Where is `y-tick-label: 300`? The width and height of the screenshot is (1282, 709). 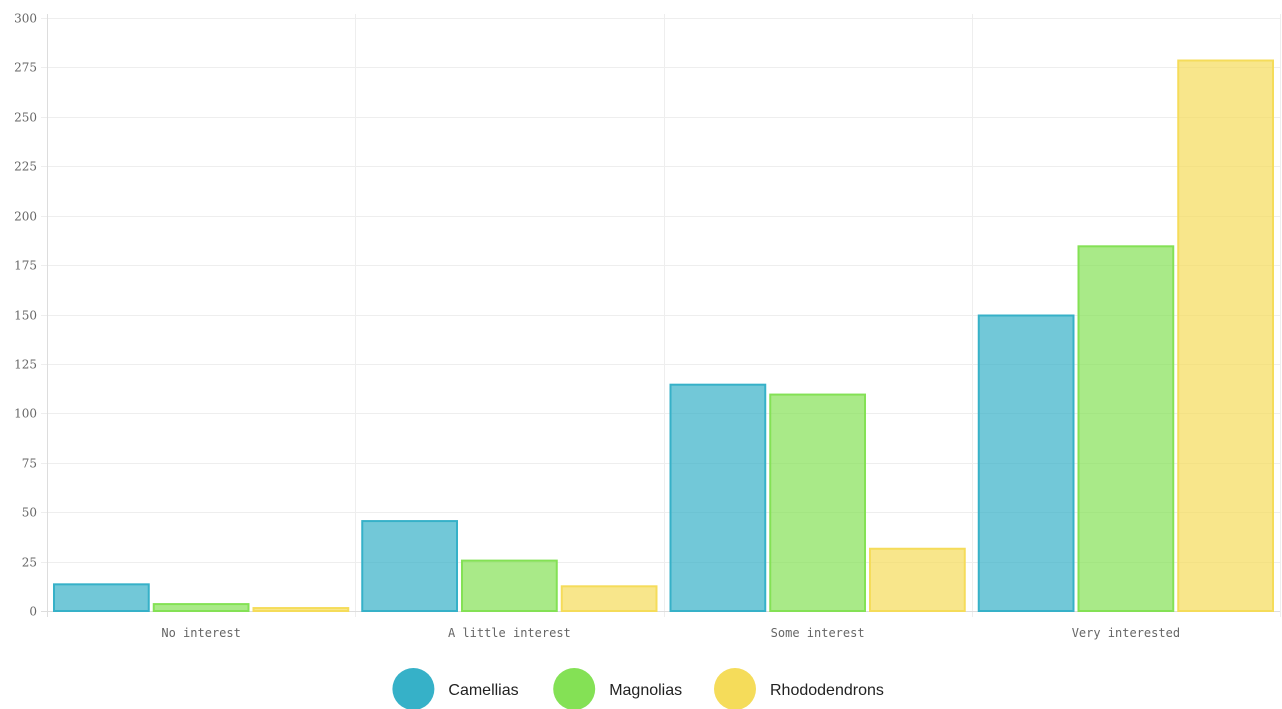 y-tick-label: 300 is located at coordinates (25, 19).